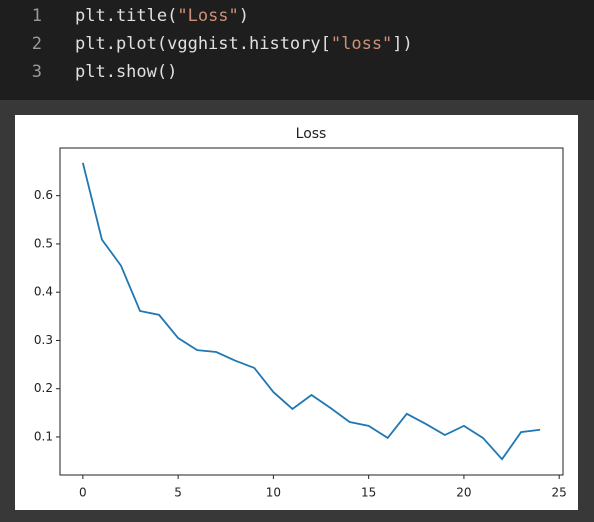 Image resolution: width=594 pixels, height=522 pixels. Describe the element at coordinates (559, 493) in the screenshot. I see `x-tick-label: 25` at that location.